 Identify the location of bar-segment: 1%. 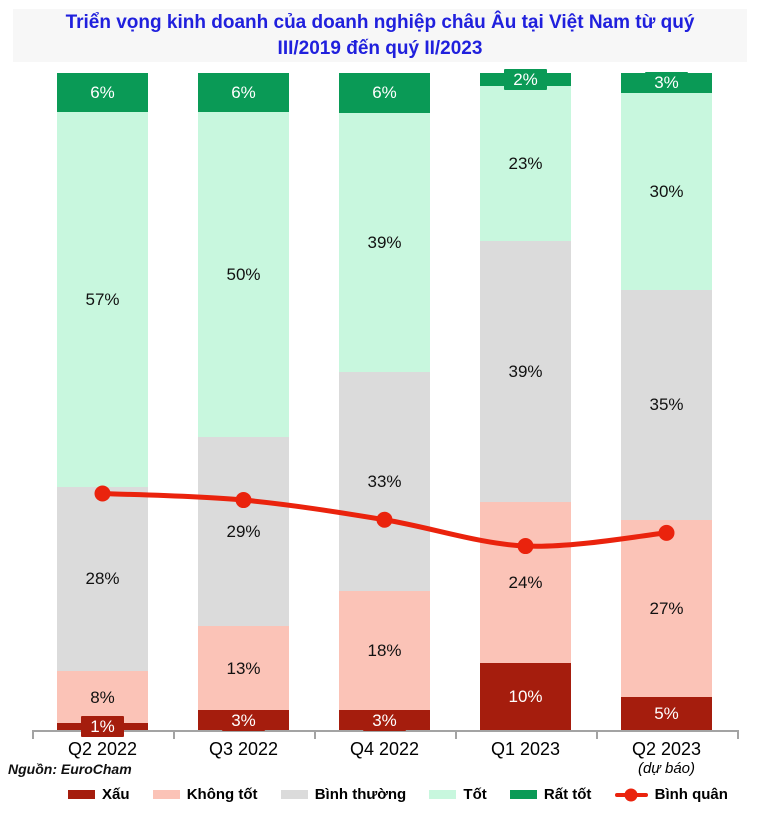
(102, 727).